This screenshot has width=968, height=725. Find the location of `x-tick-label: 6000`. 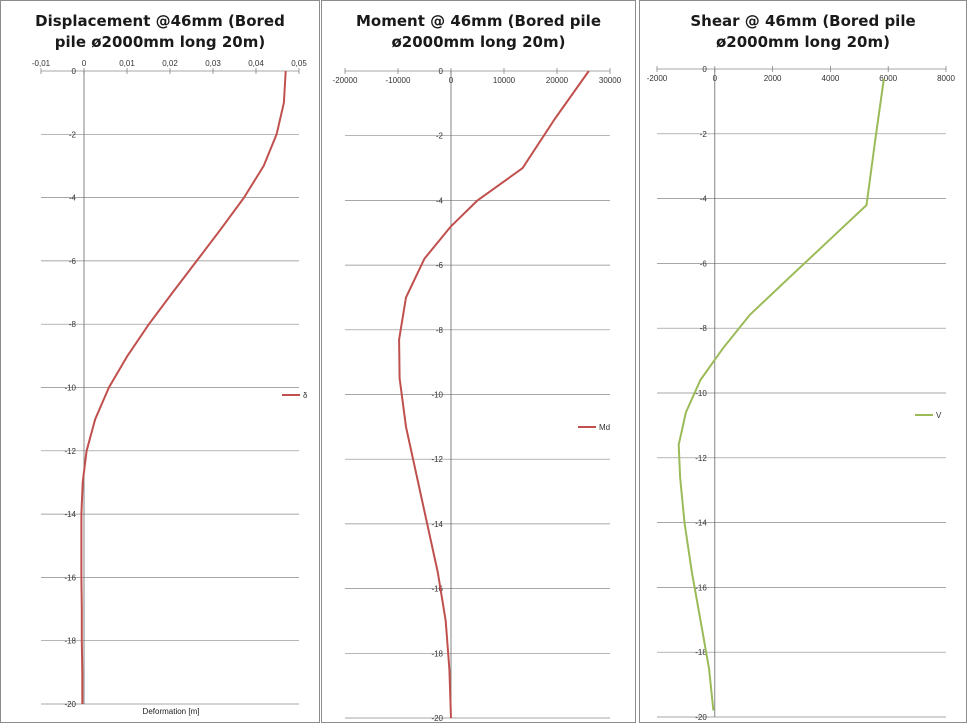

x-tick-label: 6000 is located at coordinates (888, 78).